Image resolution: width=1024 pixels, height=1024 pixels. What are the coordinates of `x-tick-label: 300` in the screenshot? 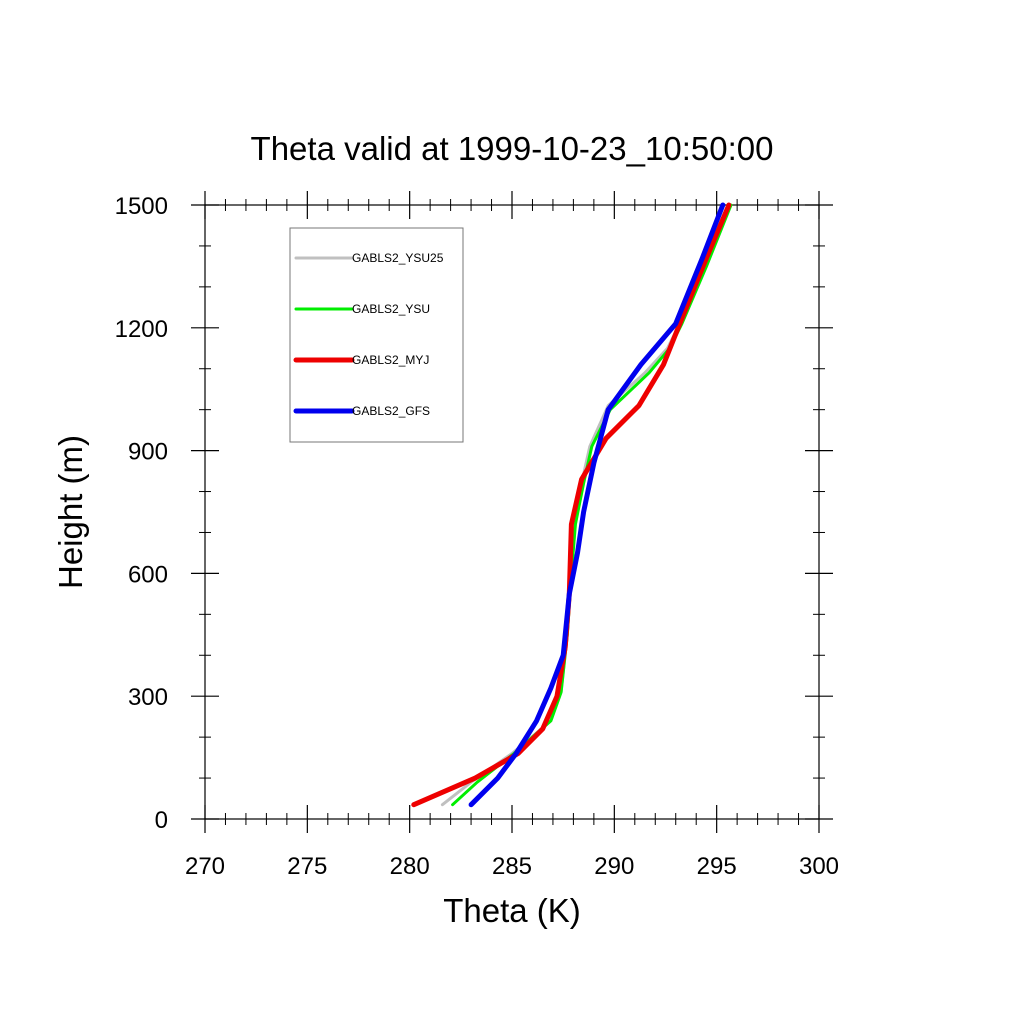 It's located at (819, 866).